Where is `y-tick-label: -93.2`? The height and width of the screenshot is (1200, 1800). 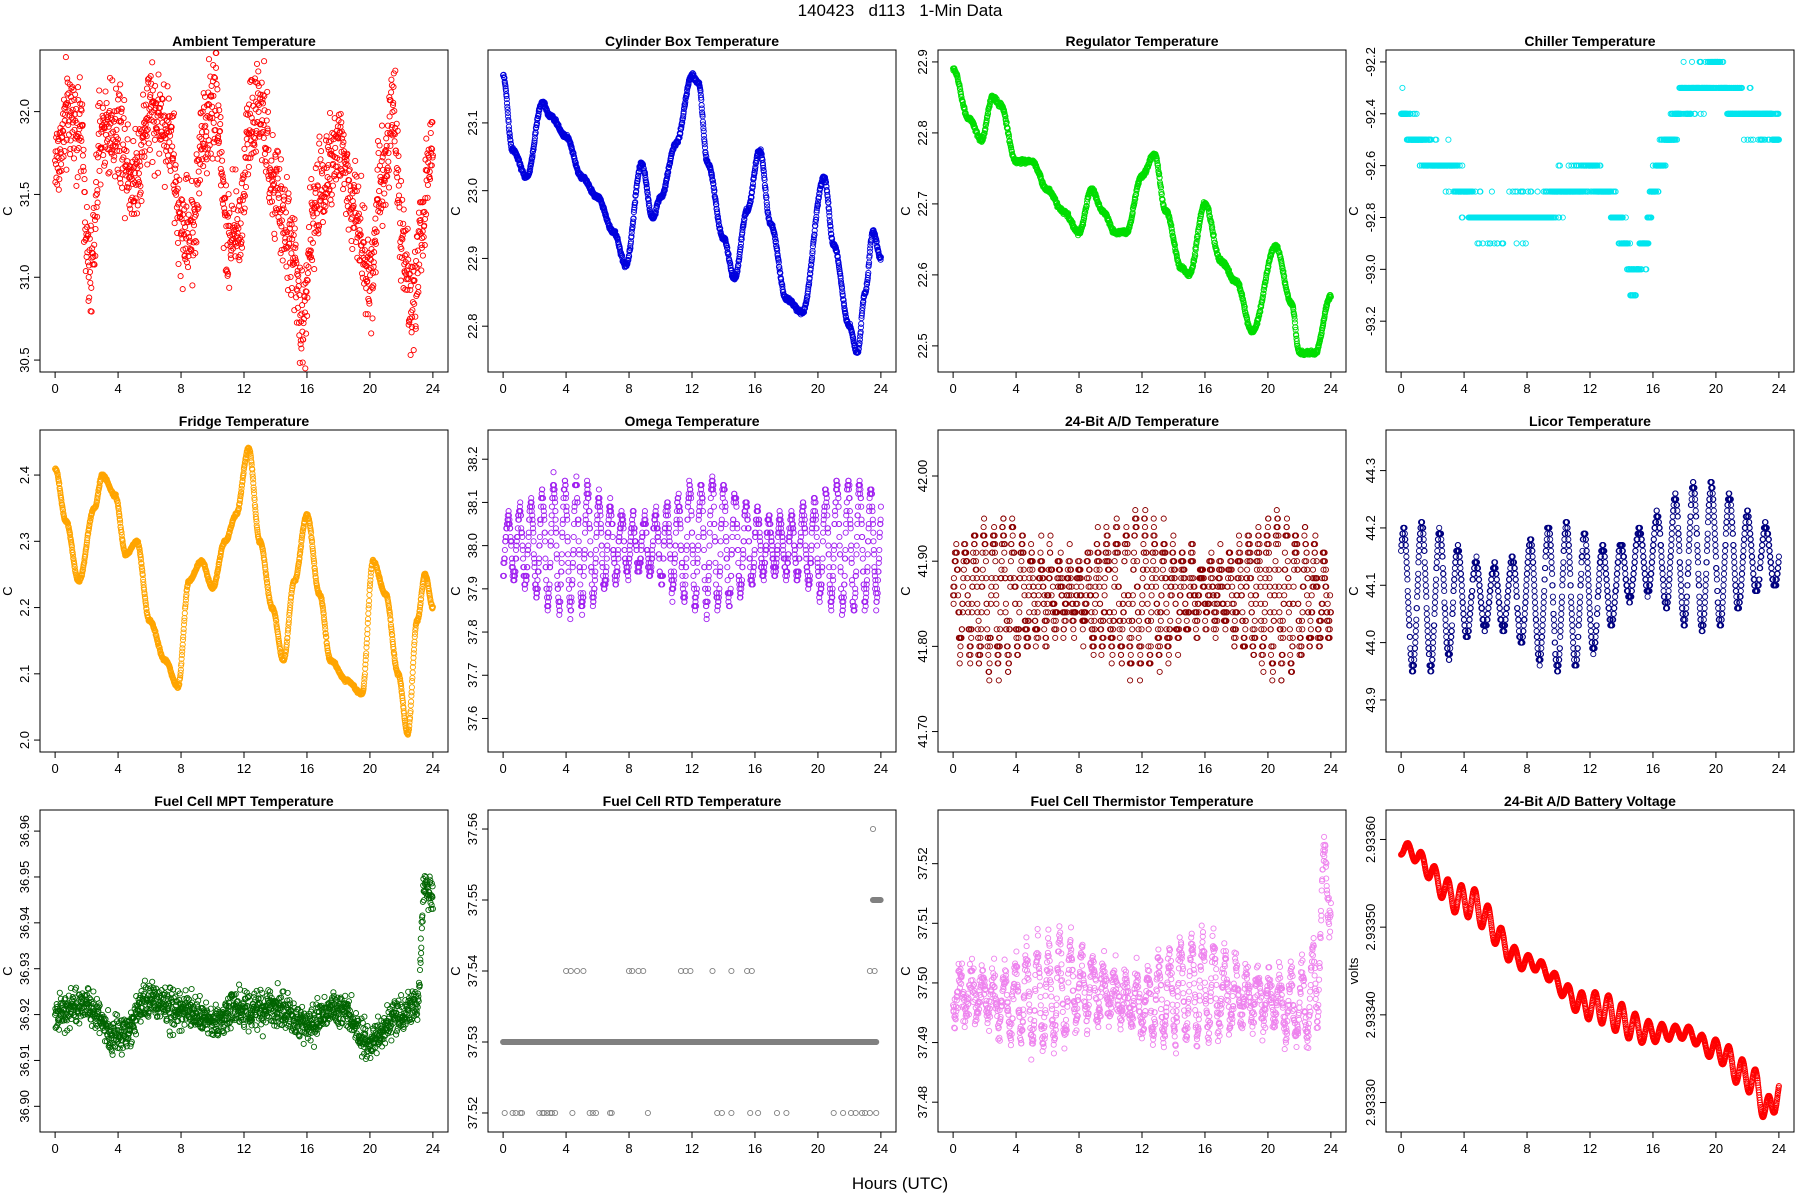
y-tick-label: -93.2 is located at coordinates (1370, 321).